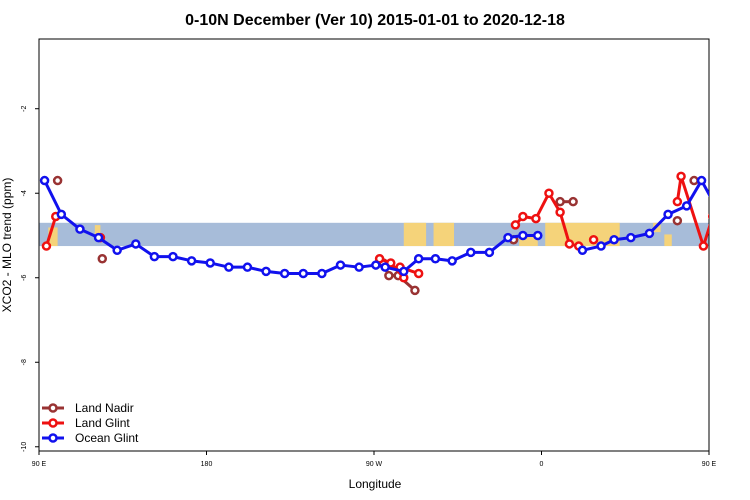  I want to click on legend-item: Land Nadir, so click(88, 408).